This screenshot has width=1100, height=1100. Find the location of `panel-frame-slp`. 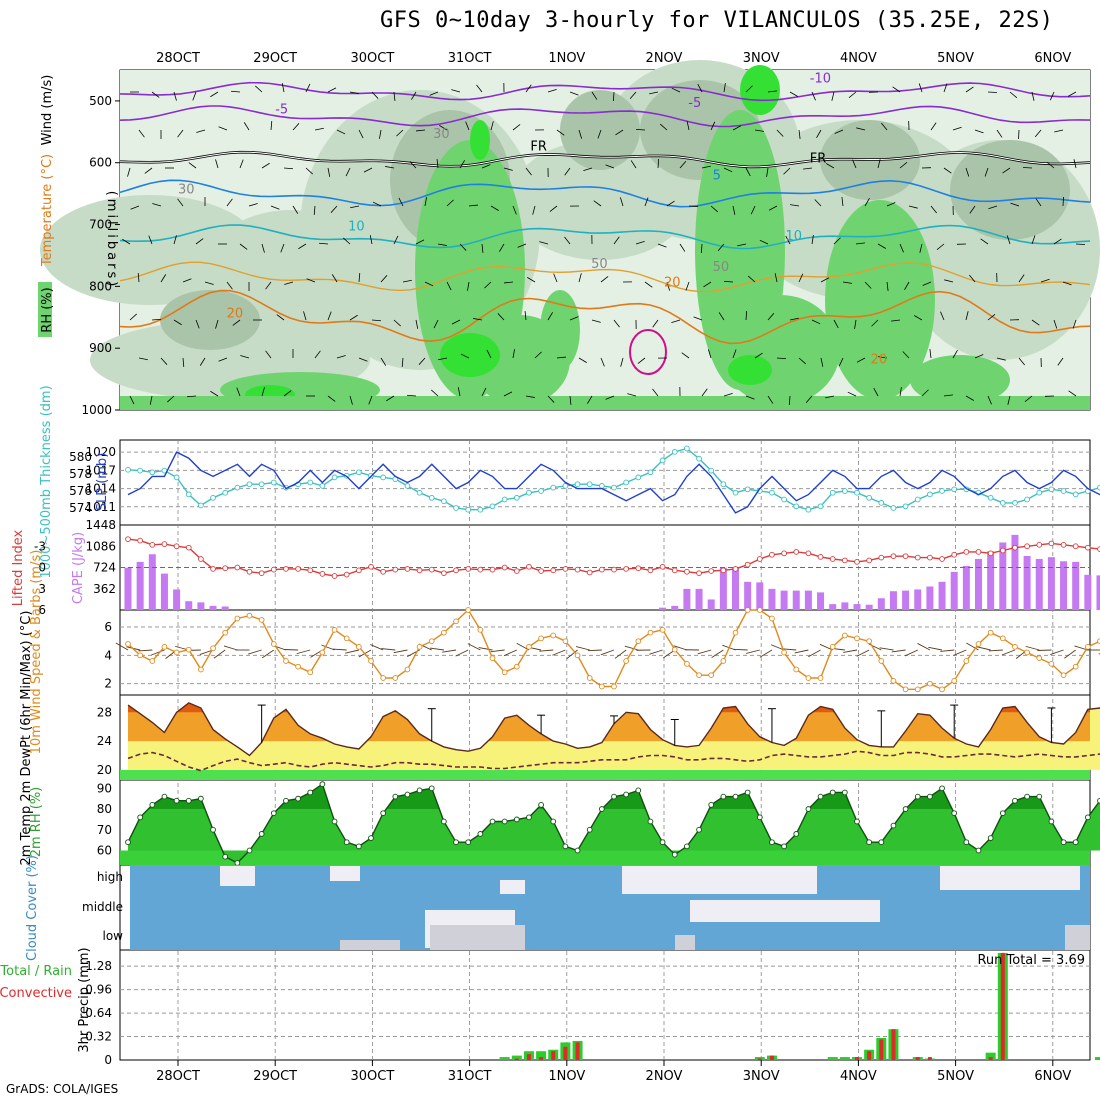

panel-frame-slp is located at coordinates (605, 482).